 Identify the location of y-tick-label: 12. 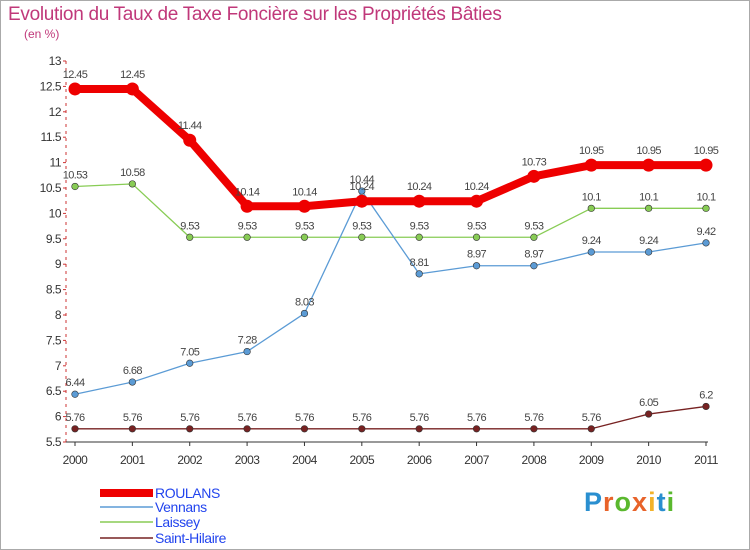
(55, 112).